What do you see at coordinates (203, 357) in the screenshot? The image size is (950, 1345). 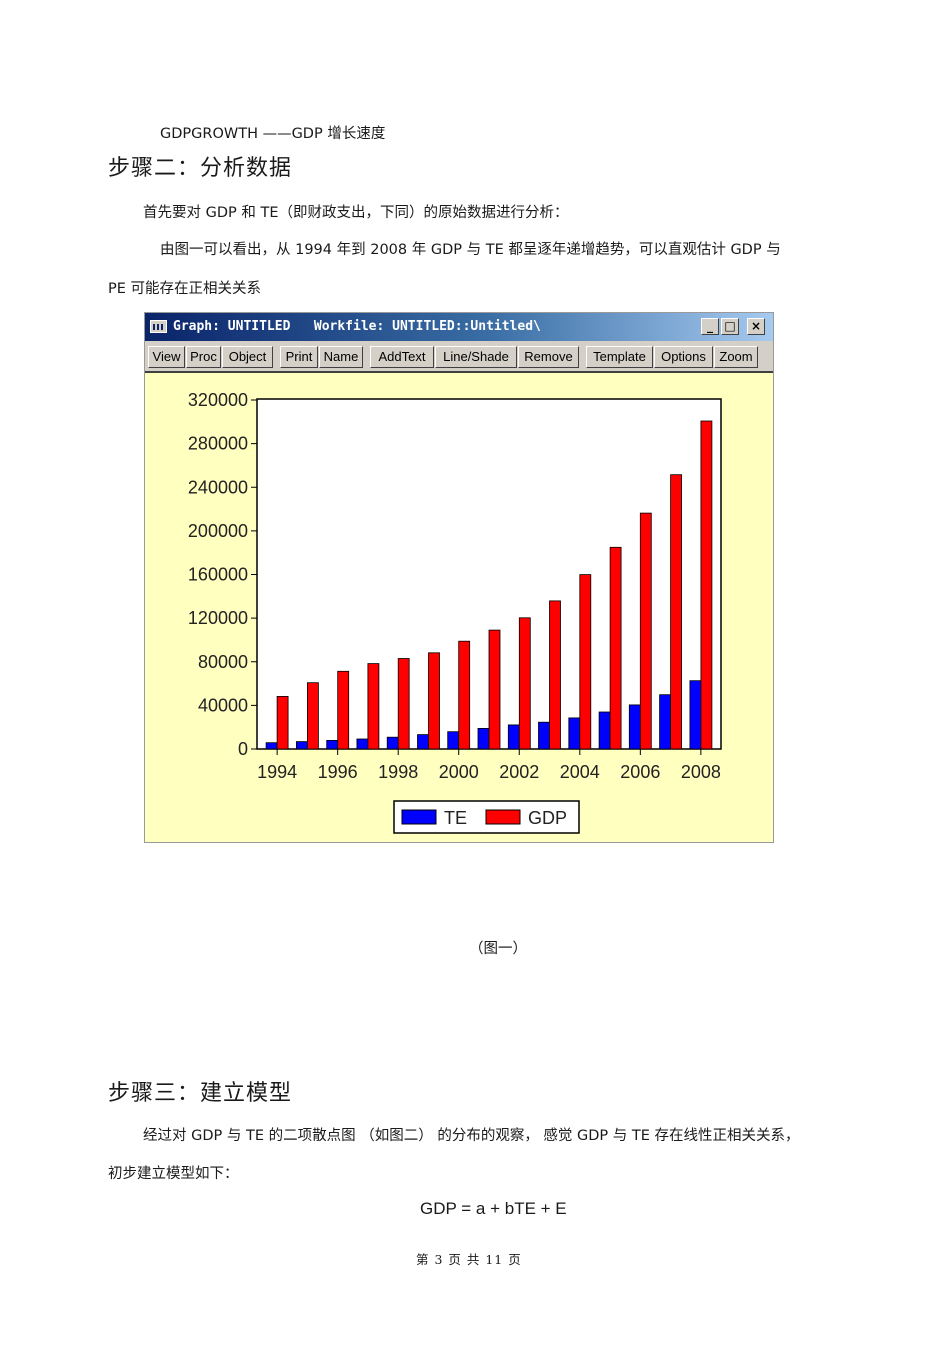 I see `toolbar-proc-button: Proc` at bounding box center [203, 357].